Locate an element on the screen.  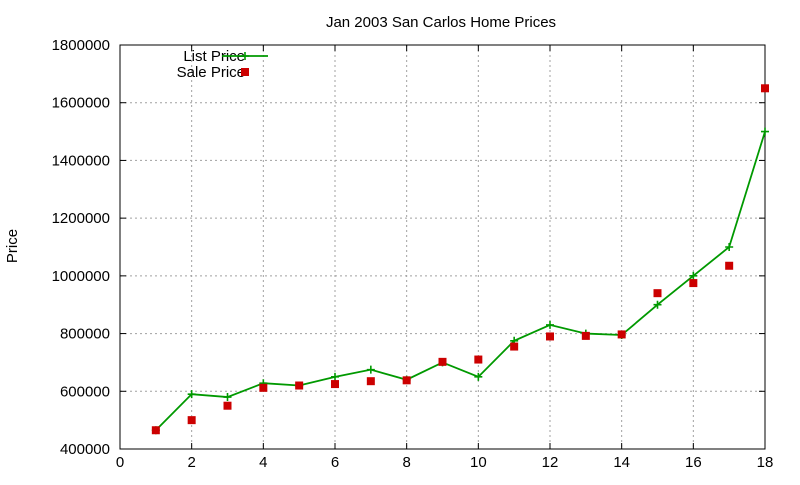
y-tick-label: 1000000 is located at coordinates (81, 276).